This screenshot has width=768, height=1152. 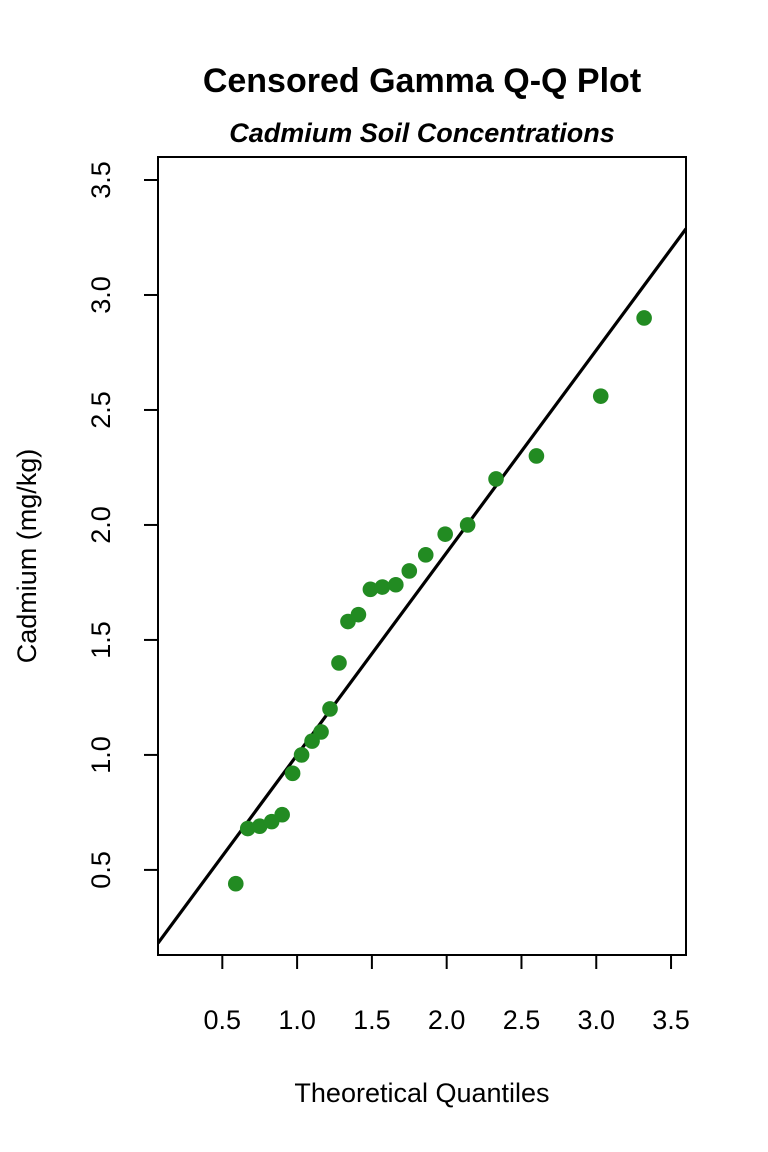 I want to click on x-tick-label: 2.0, so click(x=447, y=1020).